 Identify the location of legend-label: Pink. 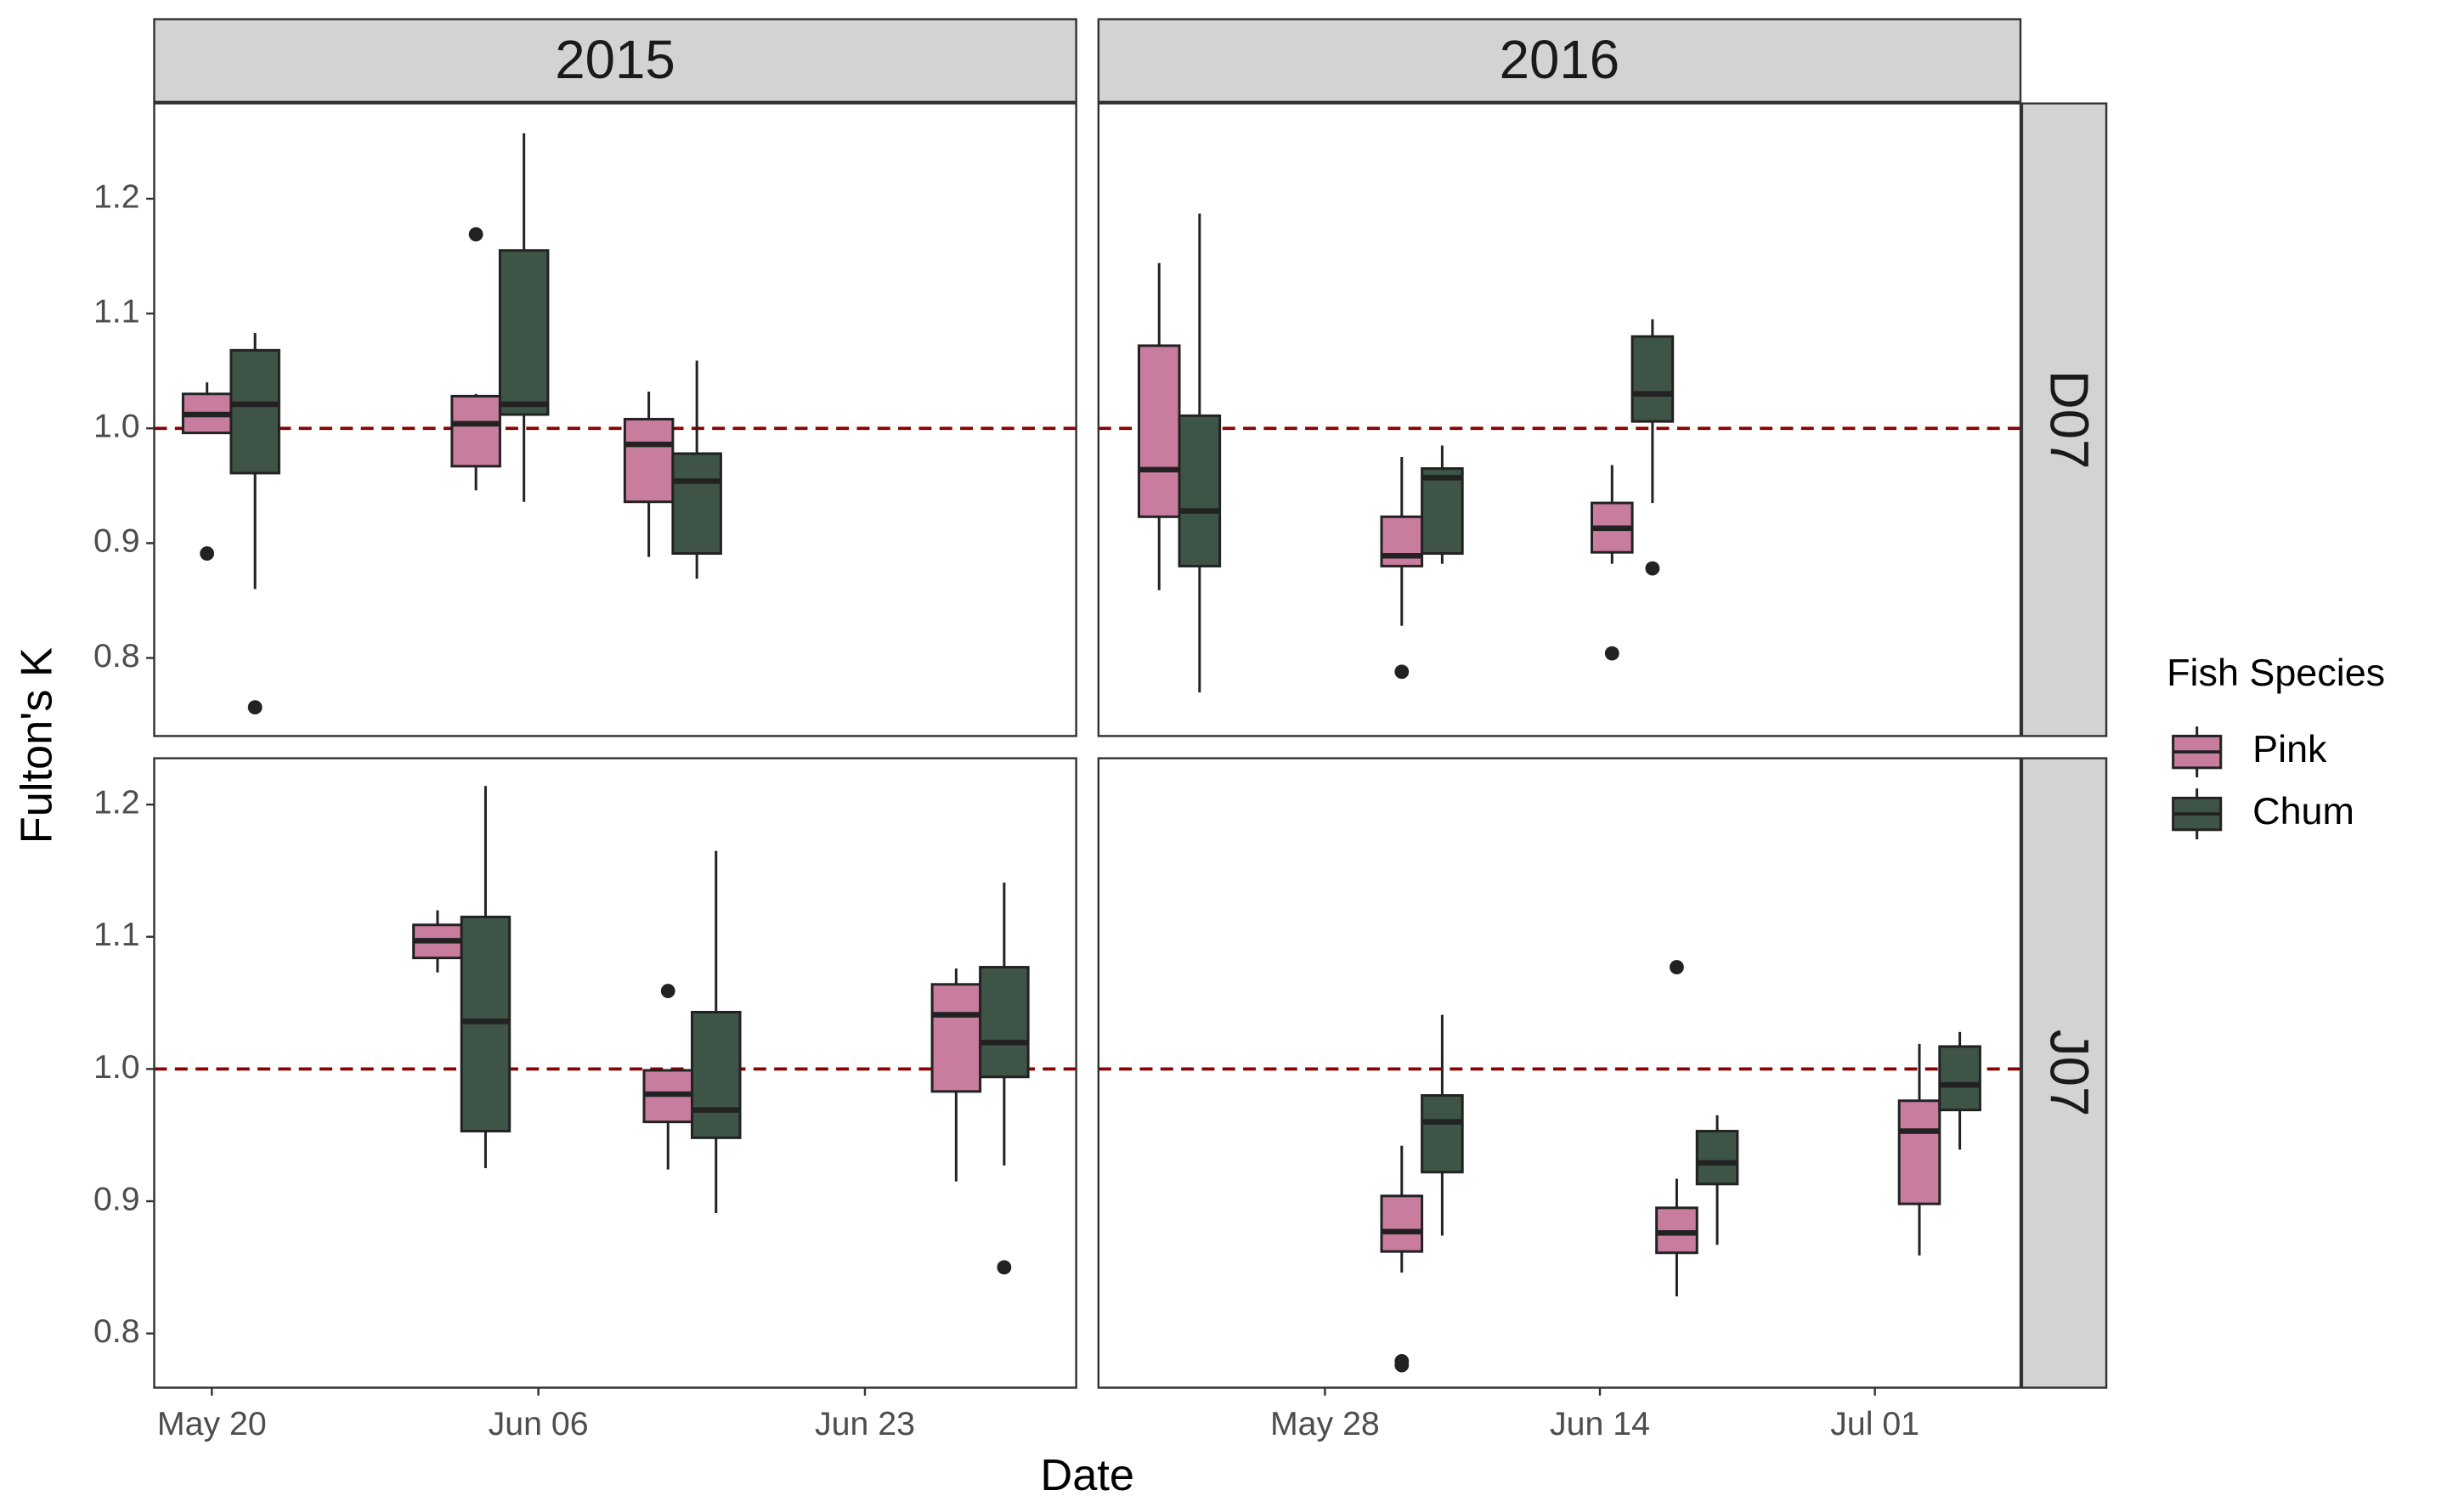
(2289, 748).